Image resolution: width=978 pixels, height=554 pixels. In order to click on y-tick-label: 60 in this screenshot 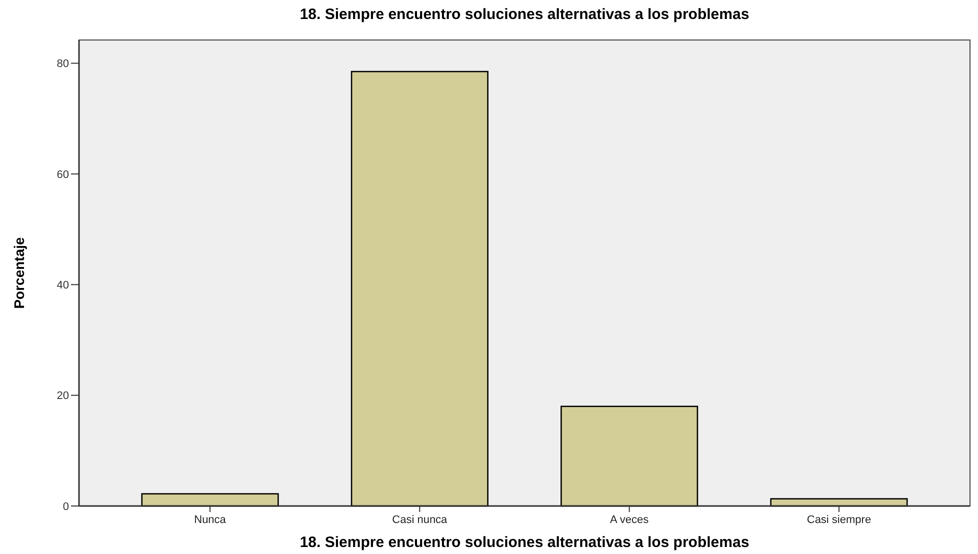, I will do `click(62, 174)`.